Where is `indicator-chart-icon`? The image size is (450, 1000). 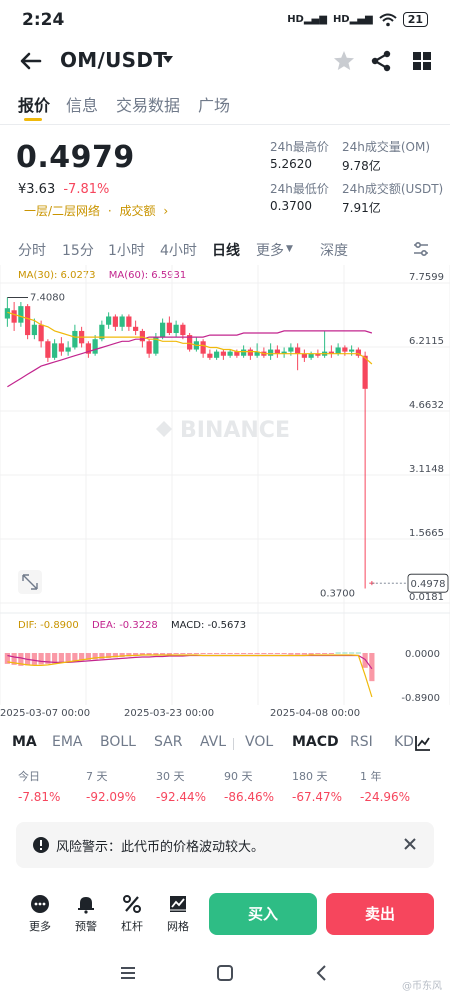 indicator-chart-icon is located at coordinates (423, 743).